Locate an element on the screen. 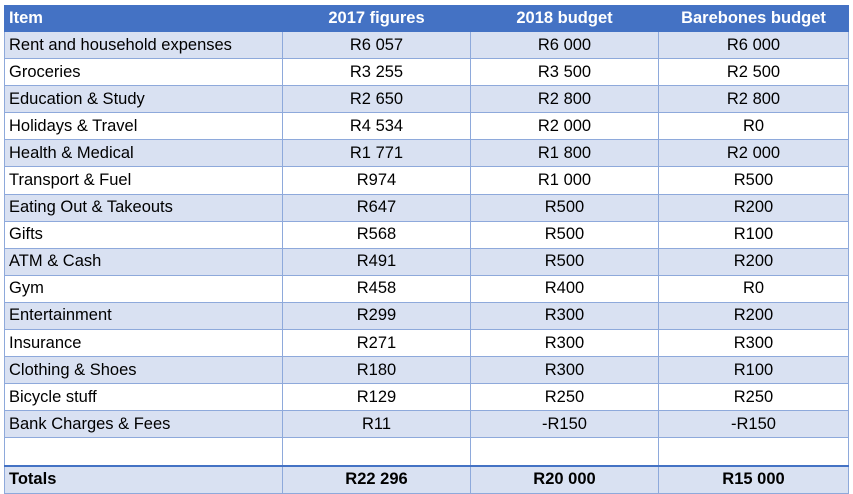 The width and height of the screenshot is (853, 494). row-2017-value: R11 is located at coordinates (376, 424).